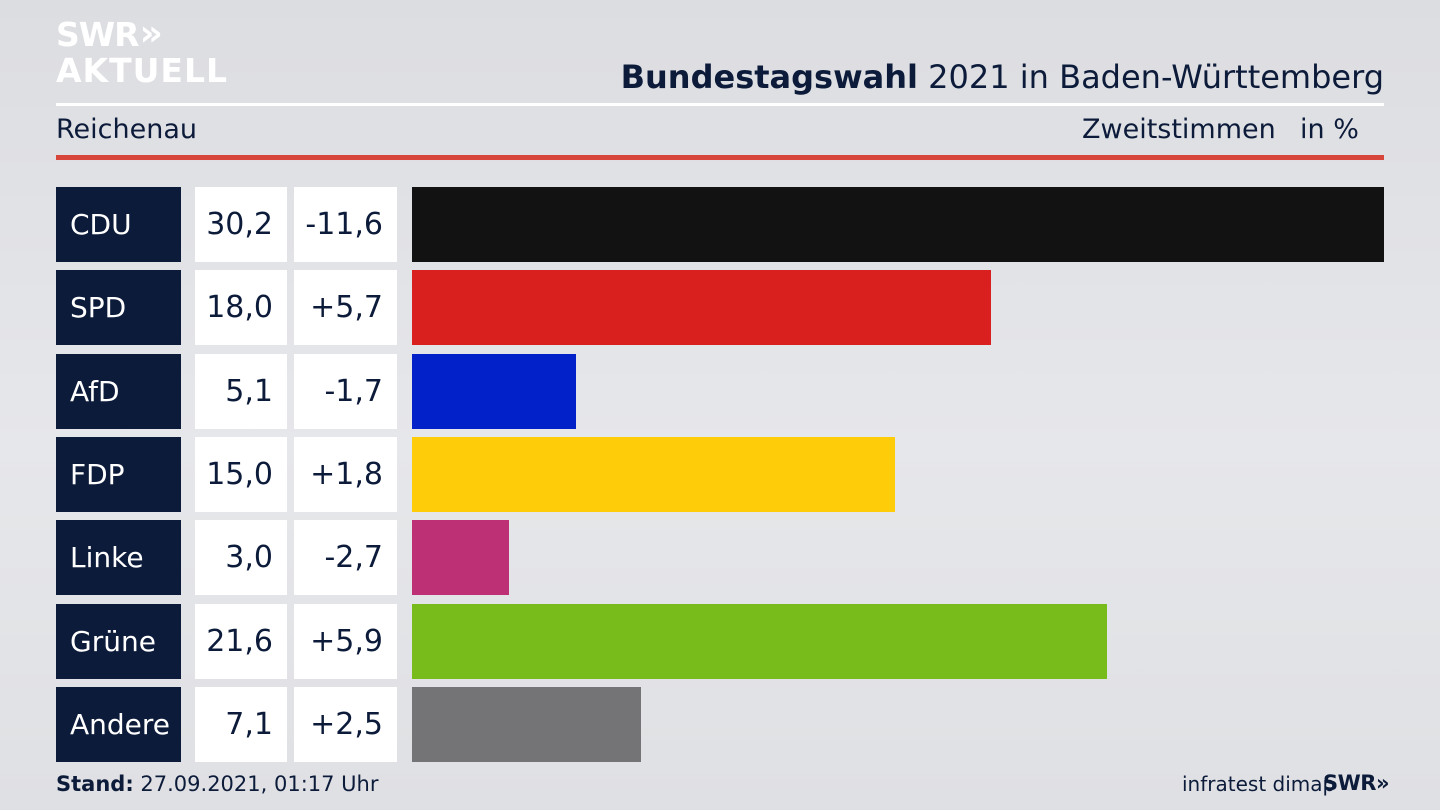 The height and width of the screenshot is (810, 1440). Describe the element at coordinates (241, 641) in the screenshot. I see `vote-share-value: 21,6` at that location.